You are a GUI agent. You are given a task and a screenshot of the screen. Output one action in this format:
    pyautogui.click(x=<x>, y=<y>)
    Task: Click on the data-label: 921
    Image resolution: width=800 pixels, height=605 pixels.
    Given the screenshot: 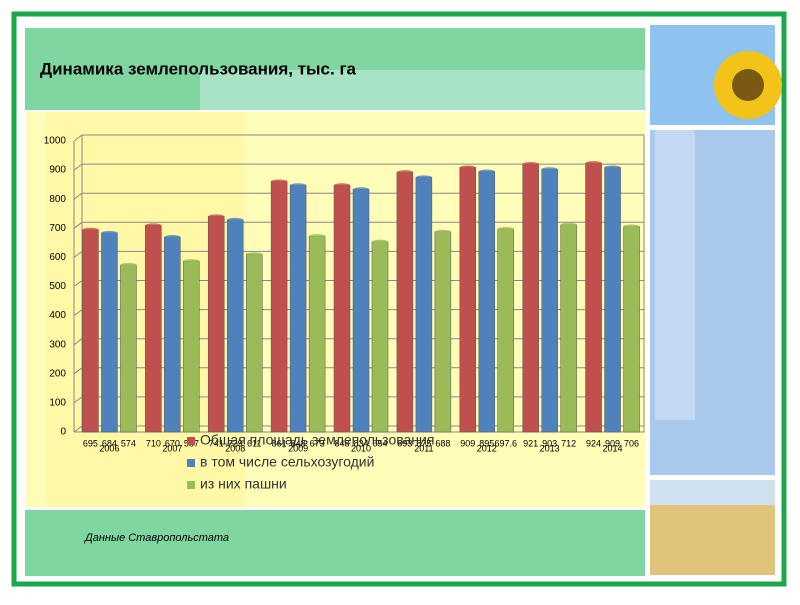 What is the action you would take?
    pyautogui.click(x=530, y=443)
    